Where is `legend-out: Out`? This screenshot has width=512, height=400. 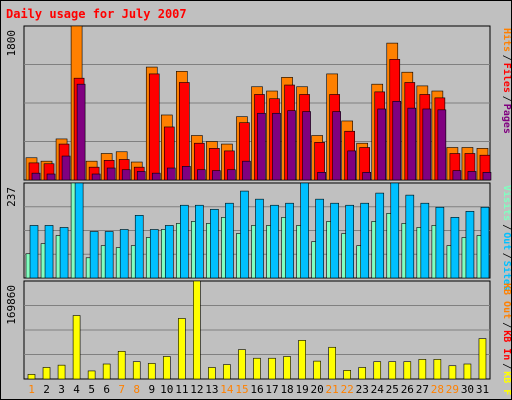 legend-out: Out is located at coordinates (506, 241).